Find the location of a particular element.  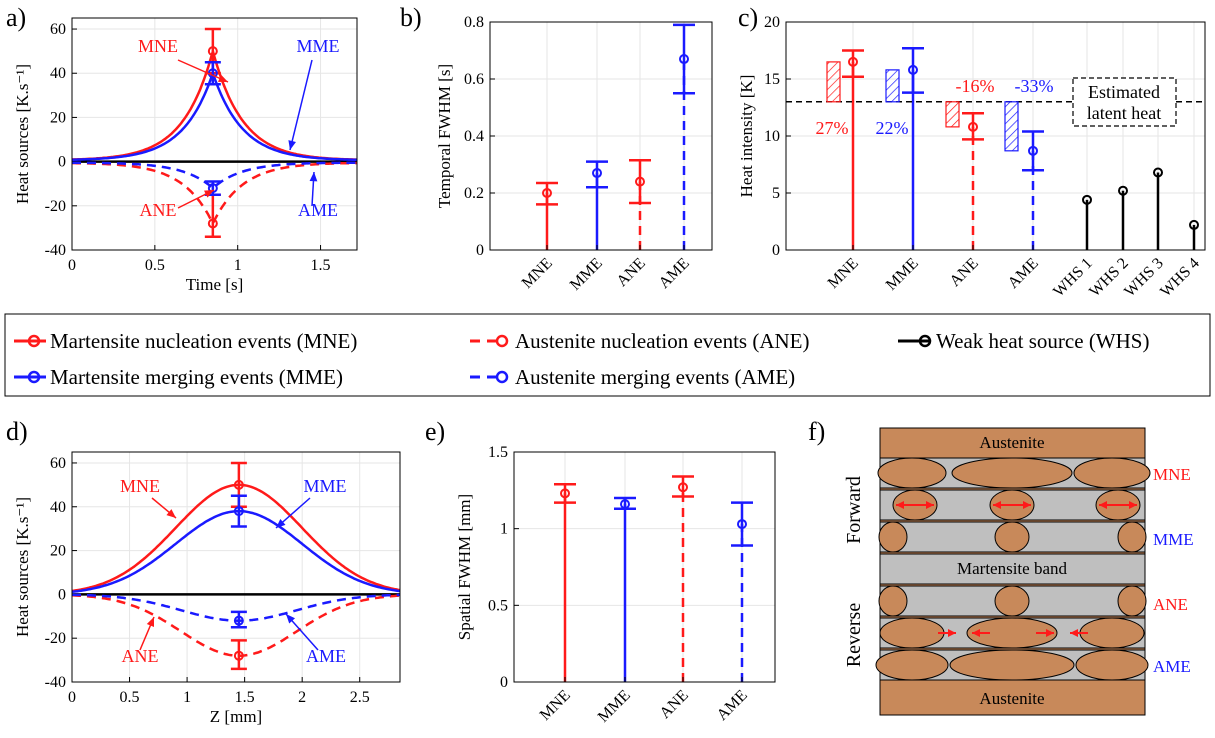

reverse-label: Reverse is located at coordinates (854, 635).